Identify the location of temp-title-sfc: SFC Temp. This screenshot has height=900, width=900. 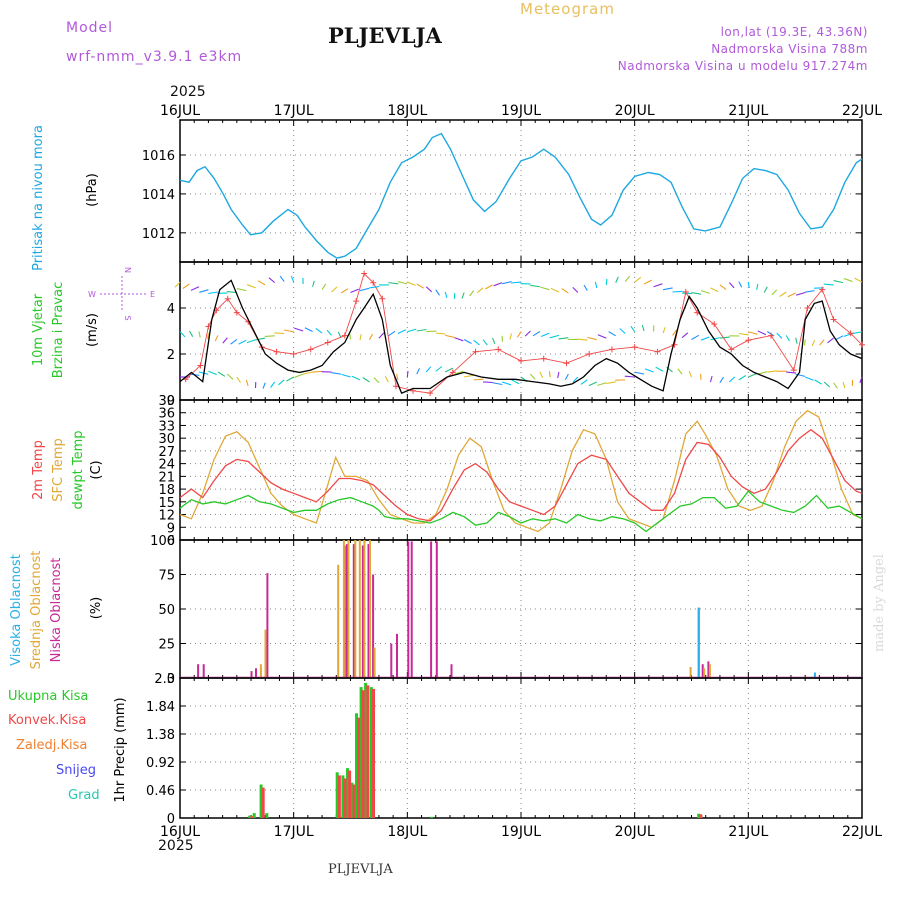
(58, 470).